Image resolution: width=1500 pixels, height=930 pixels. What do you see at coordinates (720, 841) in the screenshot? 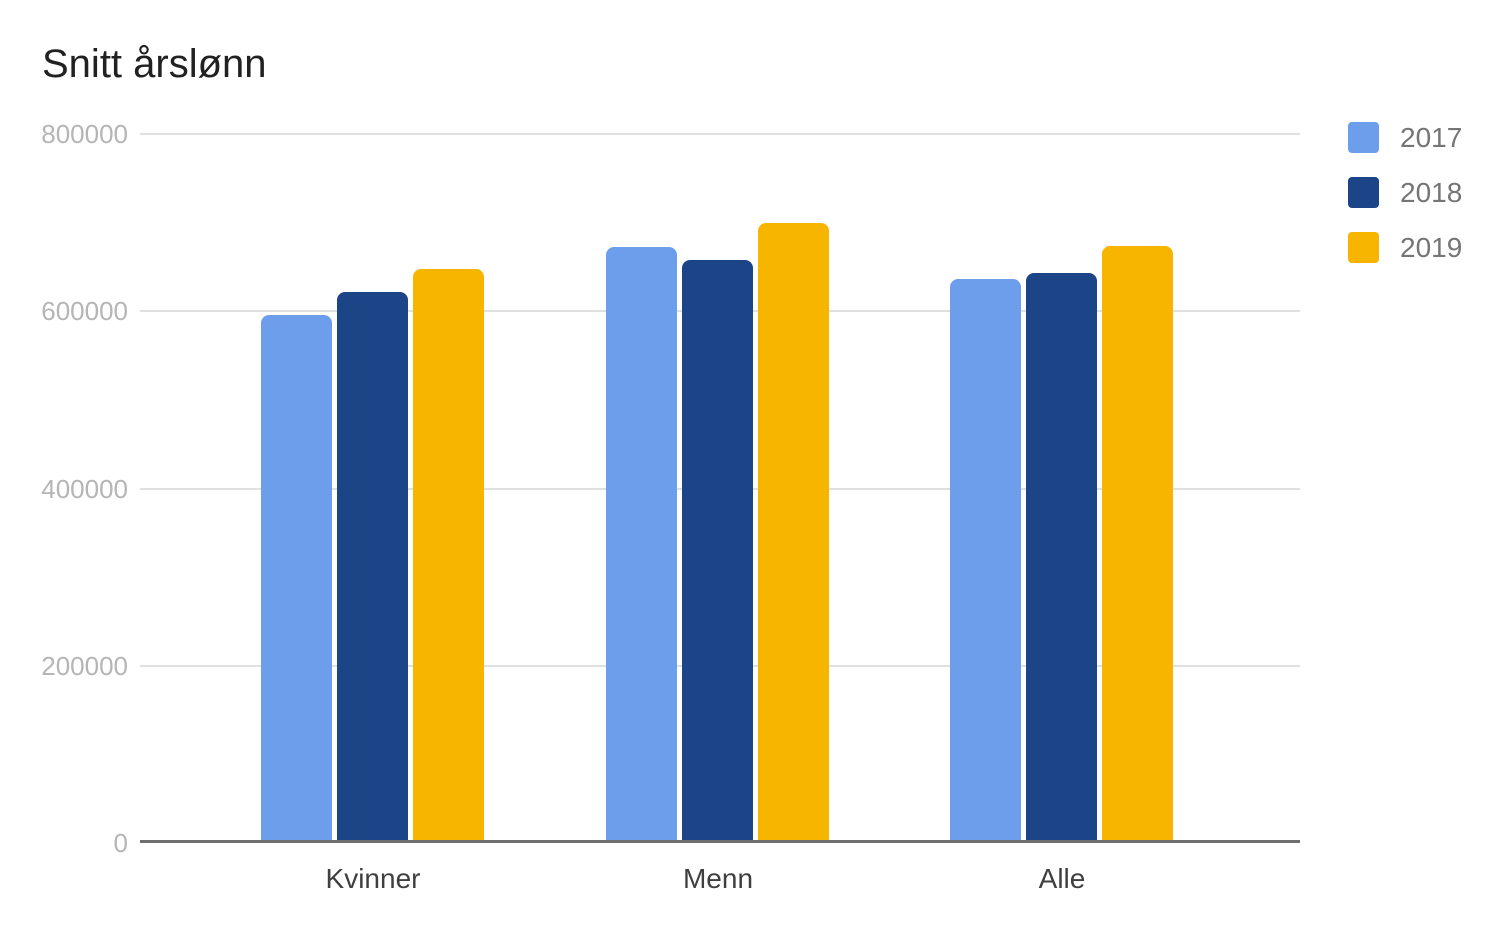
I see `x-axis-line` at bounding box center [720, 841].